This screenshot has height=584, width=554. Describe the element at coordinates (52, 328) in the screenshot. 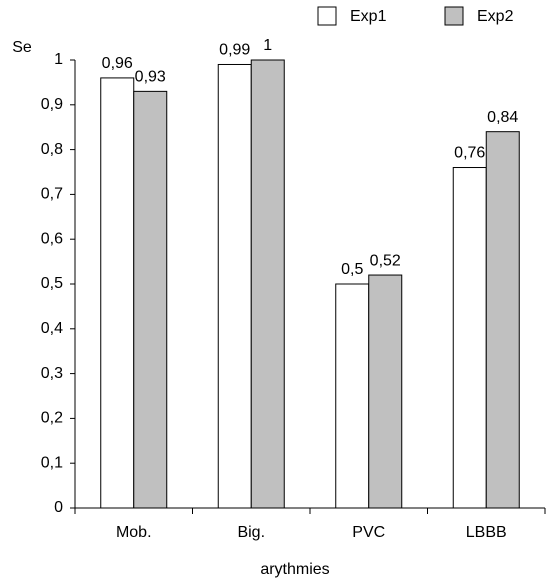

I see `y-tick-label: 0,4` at that location.